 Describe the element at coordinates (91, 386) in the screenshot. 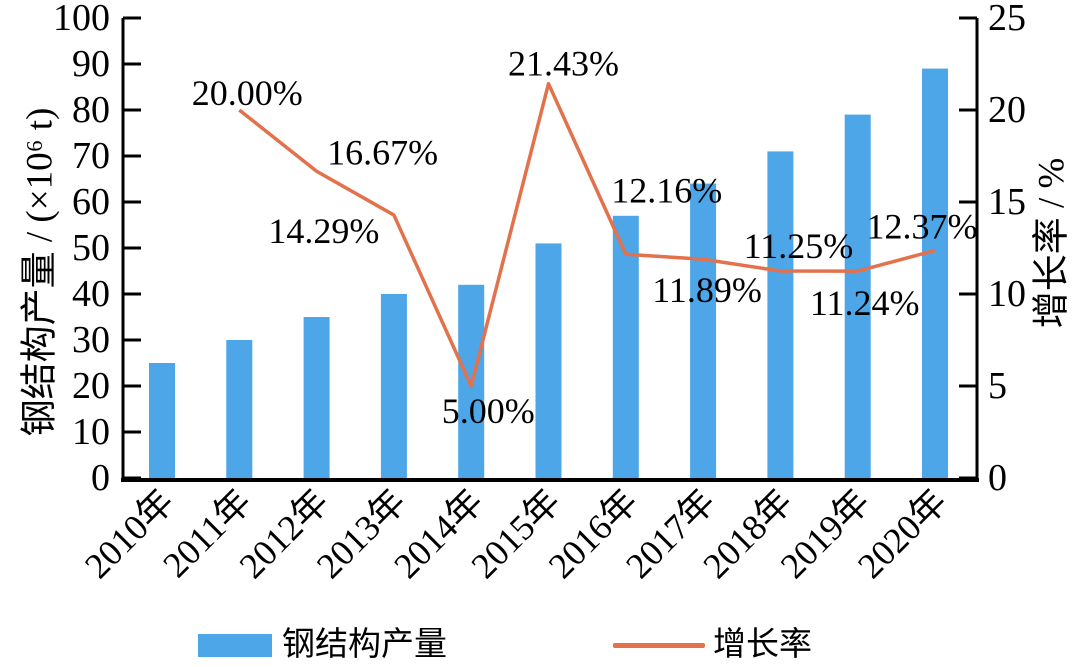

I see `left-axis-tick-label: 20` at that location.